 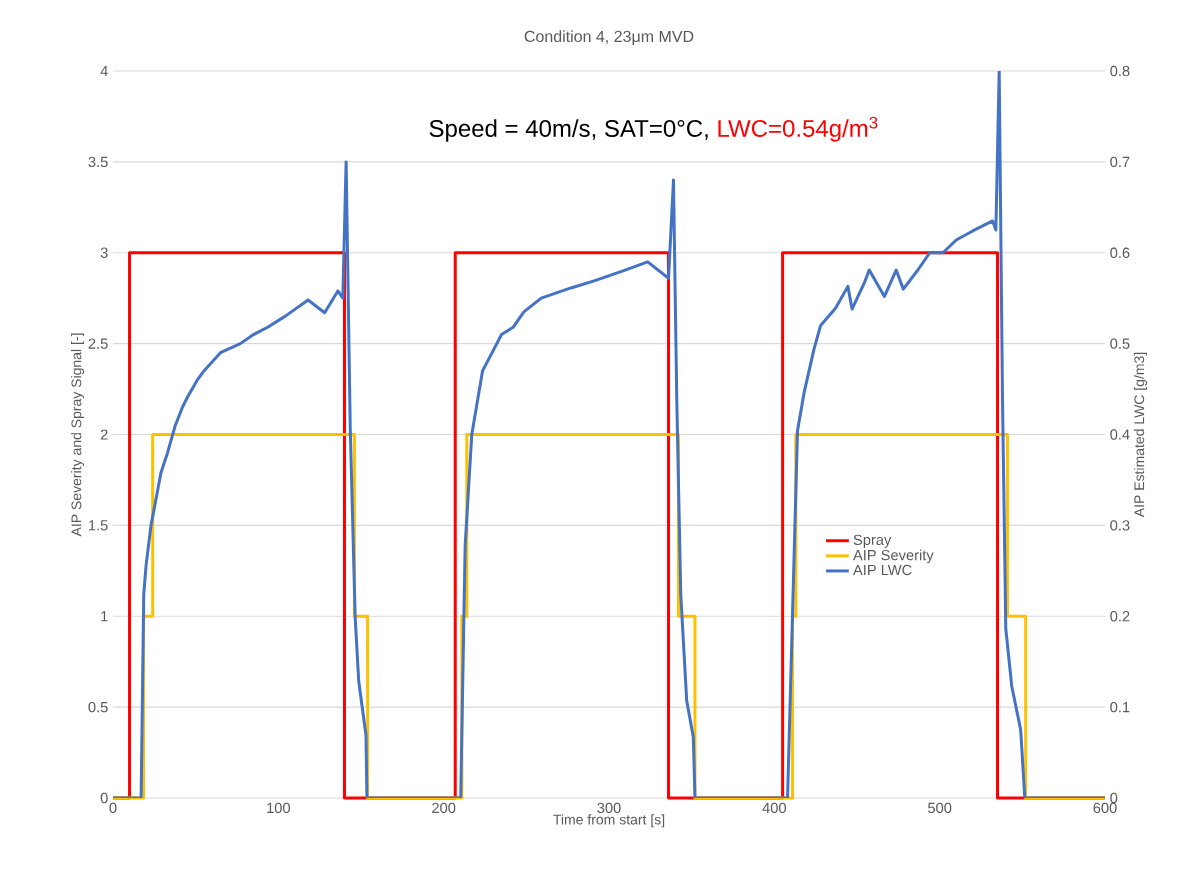 I want to click on y2-tick-label: 0.4, so click(x=1120, y=434).